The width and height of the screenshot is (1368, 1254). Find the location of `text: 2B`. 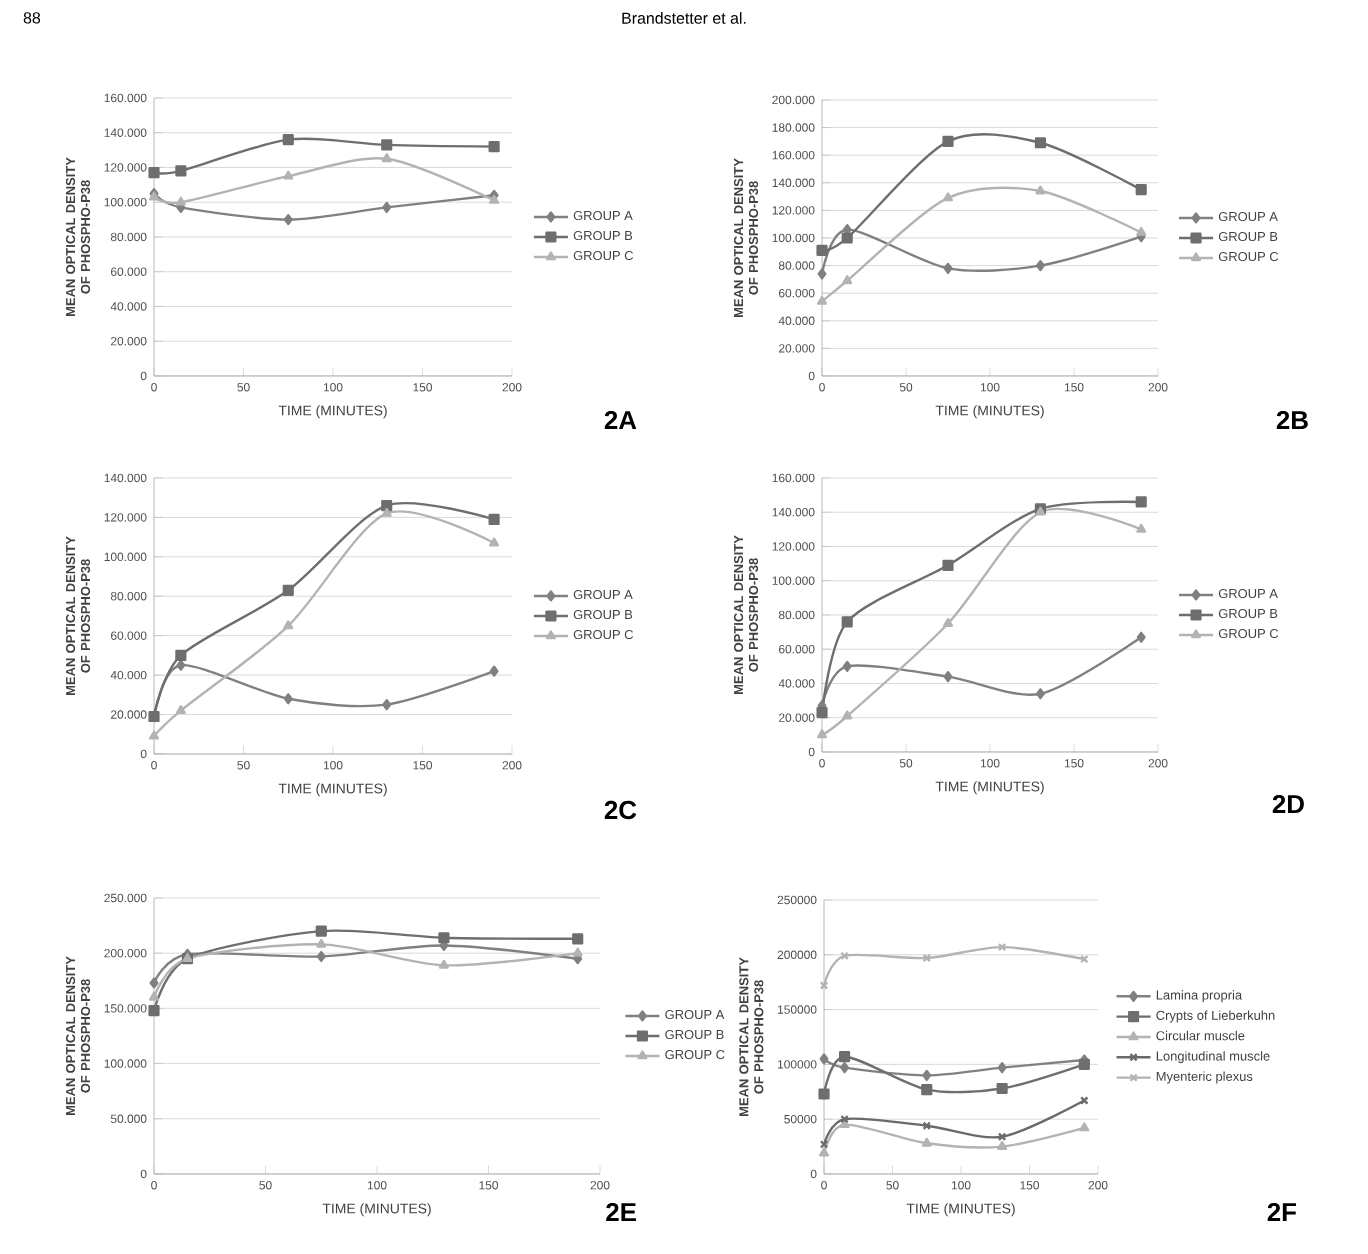

text: 2B is located at coordinates (1292, 420).